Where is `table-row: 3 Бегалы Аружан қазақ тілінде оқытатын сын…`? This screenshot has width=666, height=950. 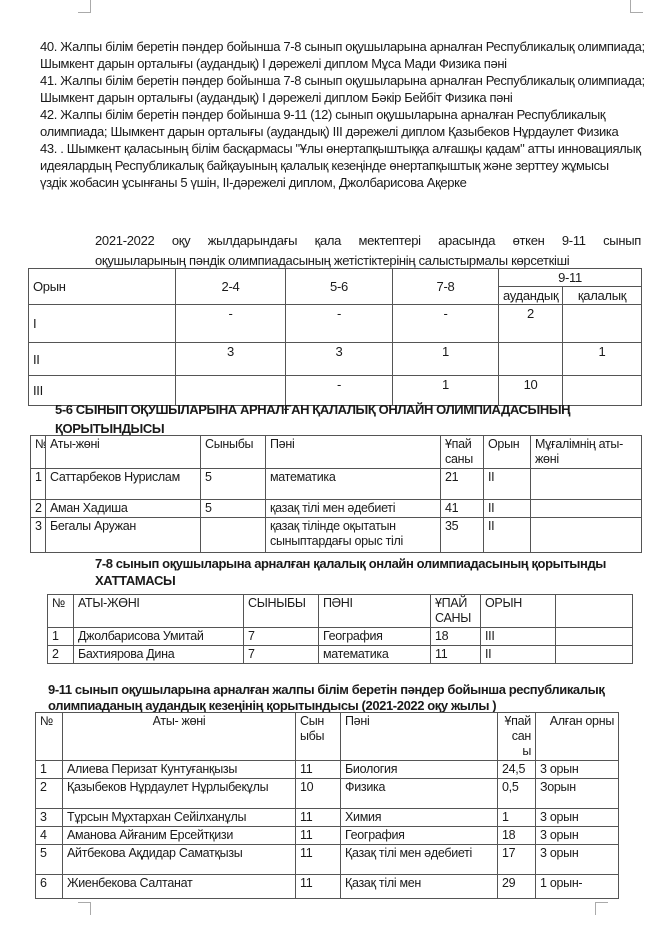
table-row: 3 Бегалы Аружан қазақ тілінде оқытатын сын… is located at coordinates (336, 535).